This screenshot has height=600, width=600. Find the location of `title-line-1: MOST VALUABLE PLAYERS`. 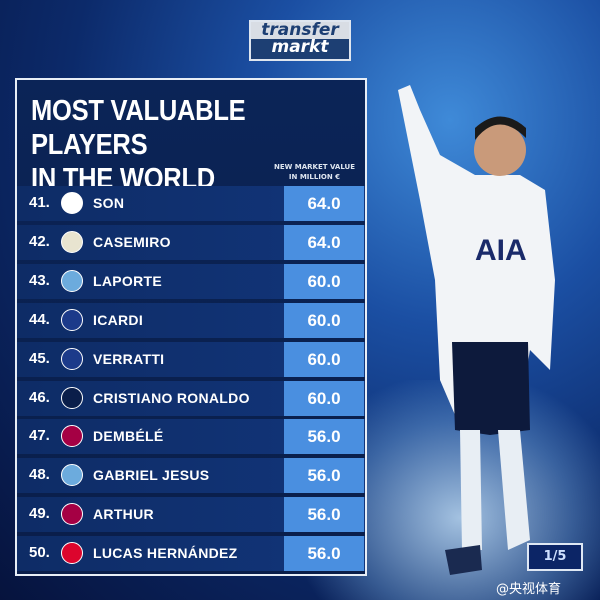

title-line-1: MOST VALUABLE PLAYERS is located at coordinates (138, 128).